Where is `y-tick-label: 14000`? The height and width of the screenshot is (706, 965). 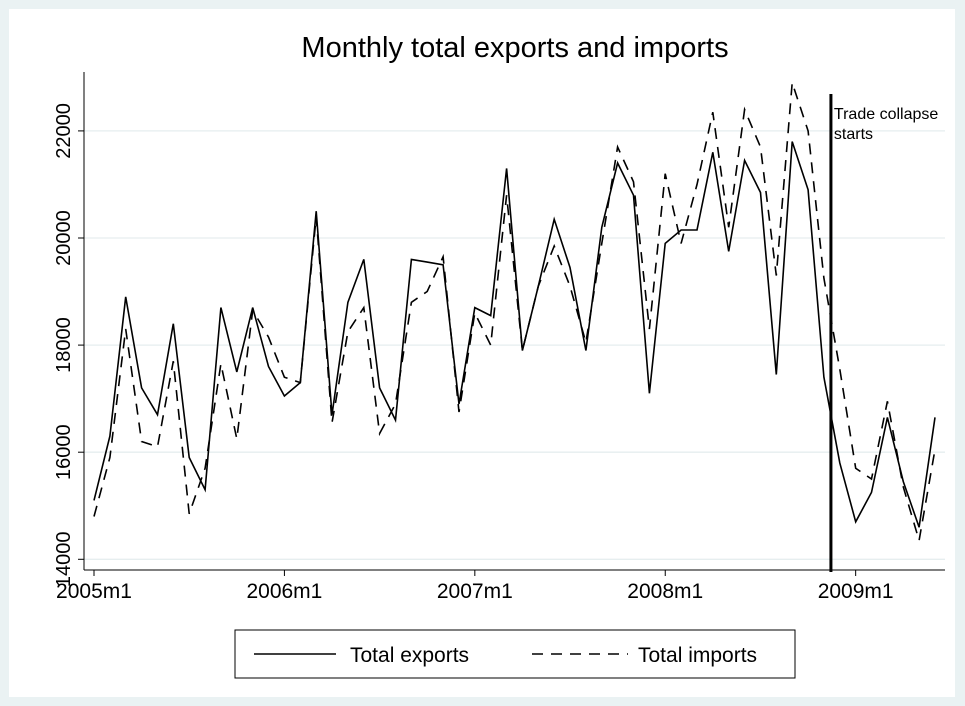 y-tick-label: 14000 is located at coordinates (64, 559).